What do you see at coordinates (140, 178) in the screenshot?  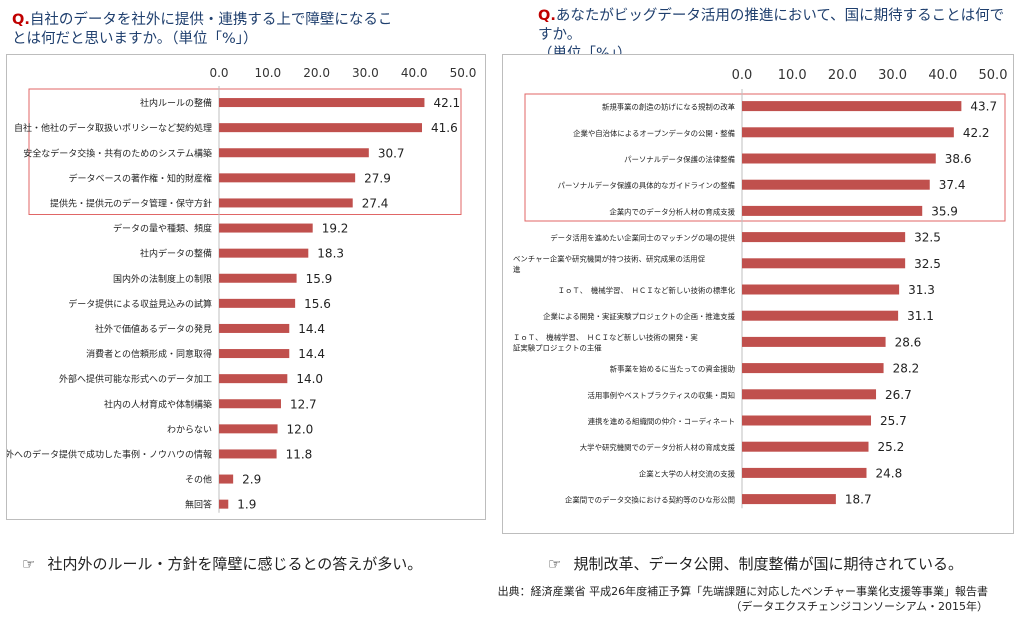 I see `left-category-label: データベースの著作権・知的財産権` at bounding box center [140, 178].